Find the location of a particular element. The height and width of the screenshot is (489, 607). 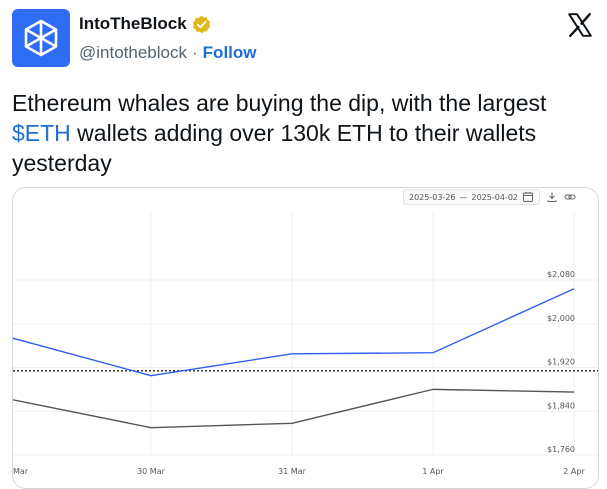

follow-button: Follow is located at coordinates (229, 52).